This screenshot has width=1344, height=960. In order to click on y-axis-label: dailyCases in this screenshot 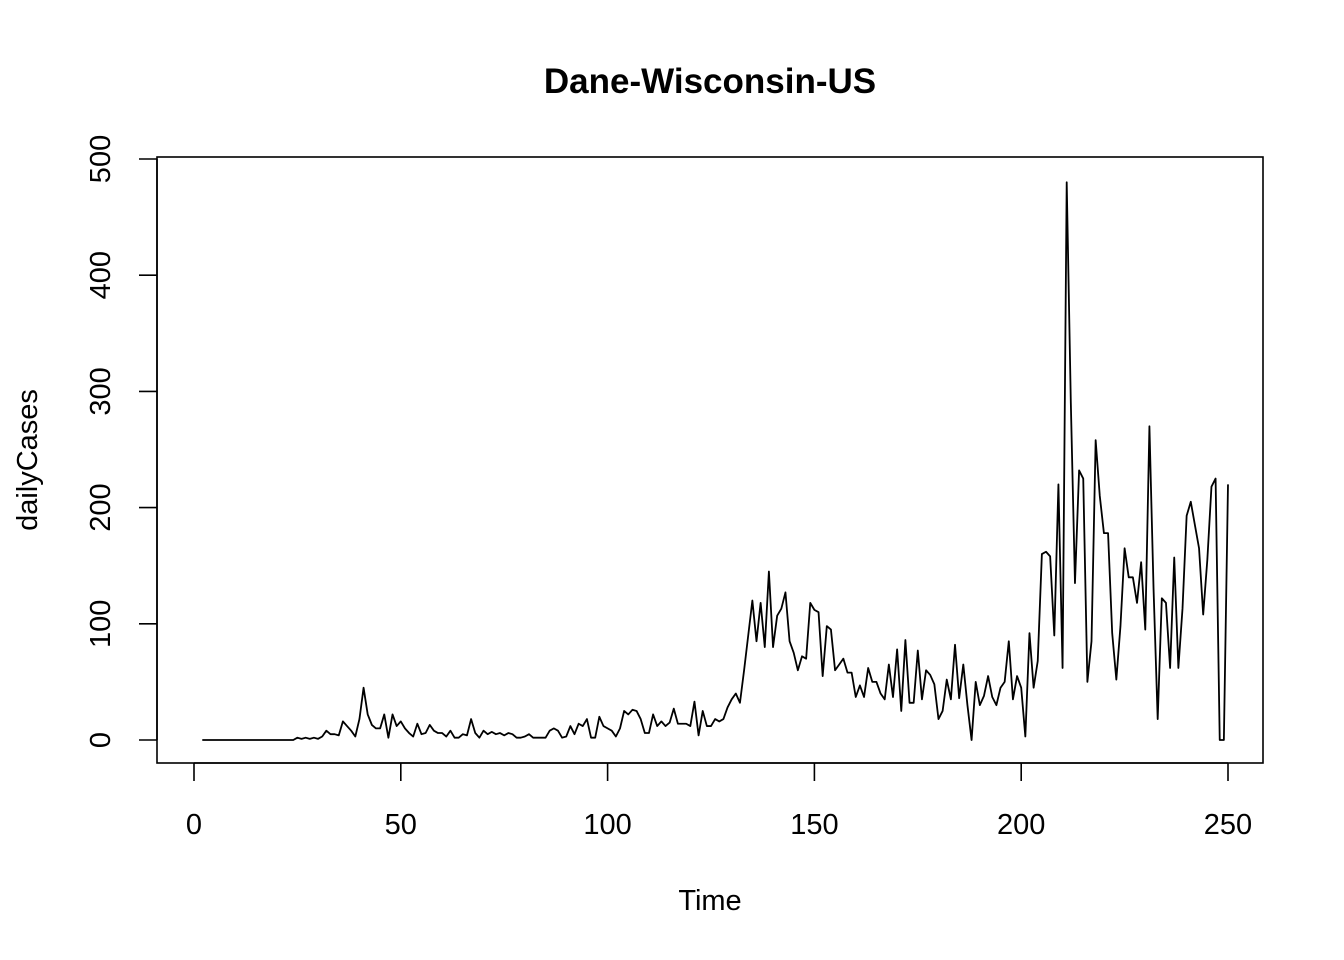, I will do `click(28, 460)`.